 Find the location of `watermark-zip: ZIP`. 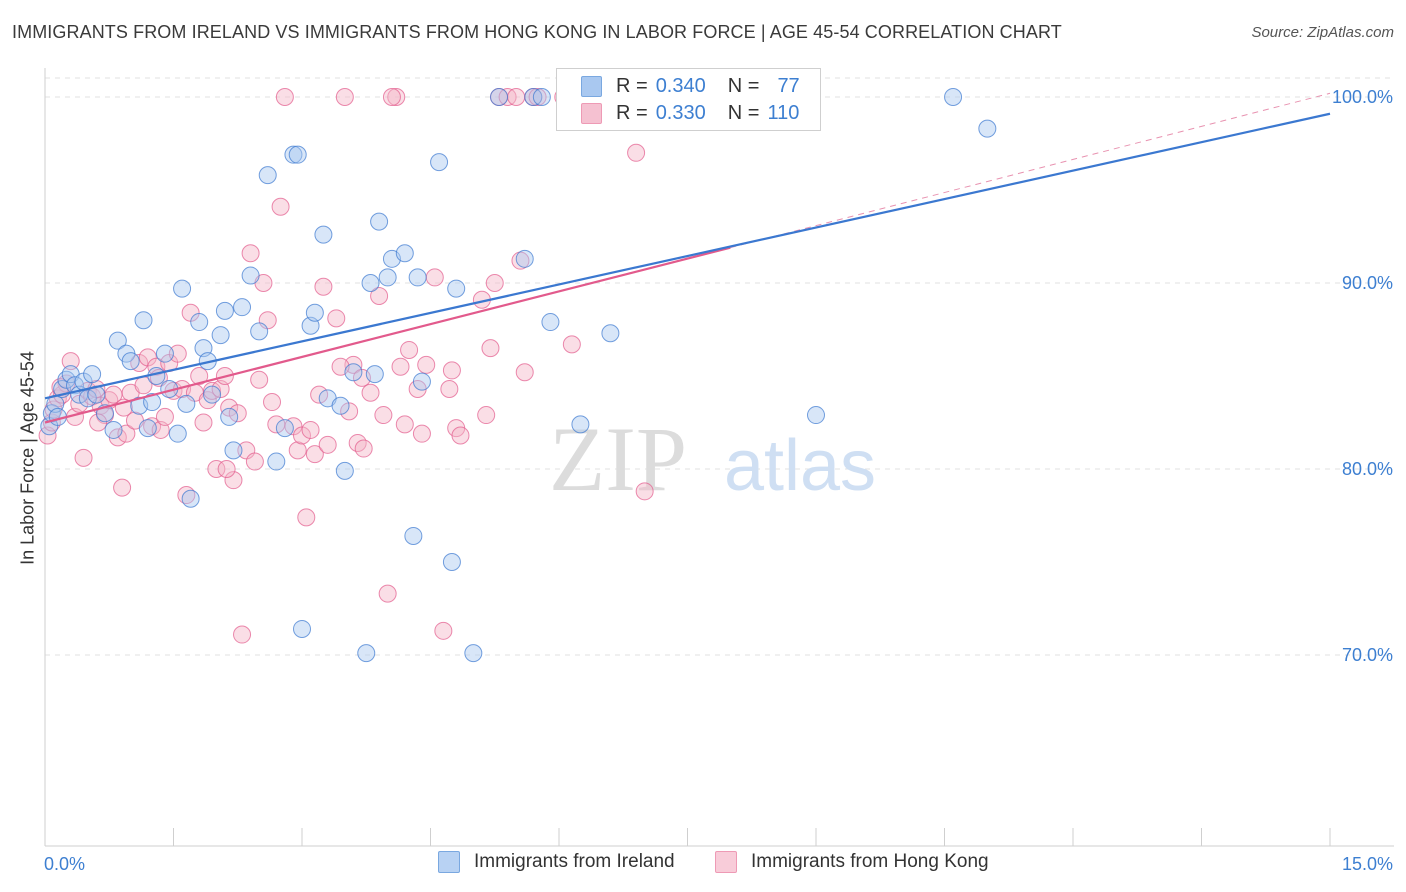

watermark-zip: ZIP is located at coordinates (618, 459).